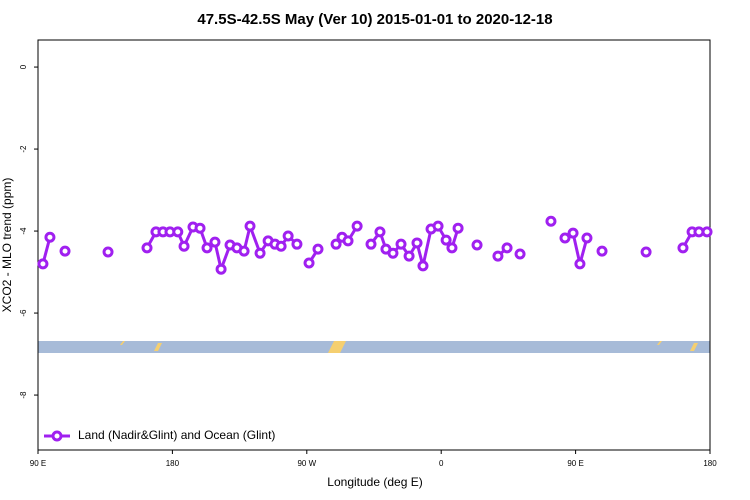 The width and height of the screenshot is (750, 500). I want to click on ocean-band, so click(374, 347).